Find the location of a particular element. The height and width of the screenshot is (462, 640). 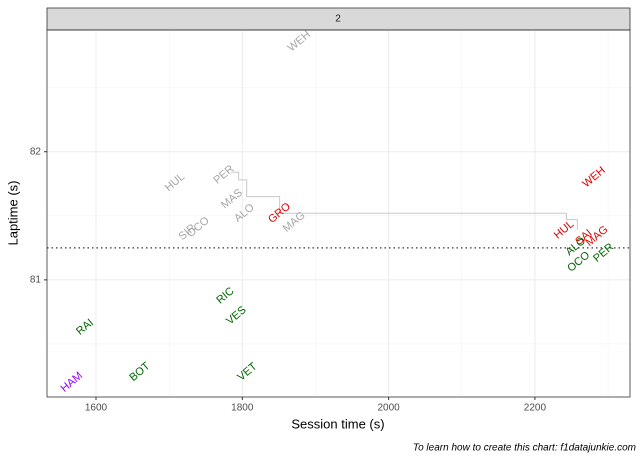

point-label: HAM is located at coordinates (72, 382).